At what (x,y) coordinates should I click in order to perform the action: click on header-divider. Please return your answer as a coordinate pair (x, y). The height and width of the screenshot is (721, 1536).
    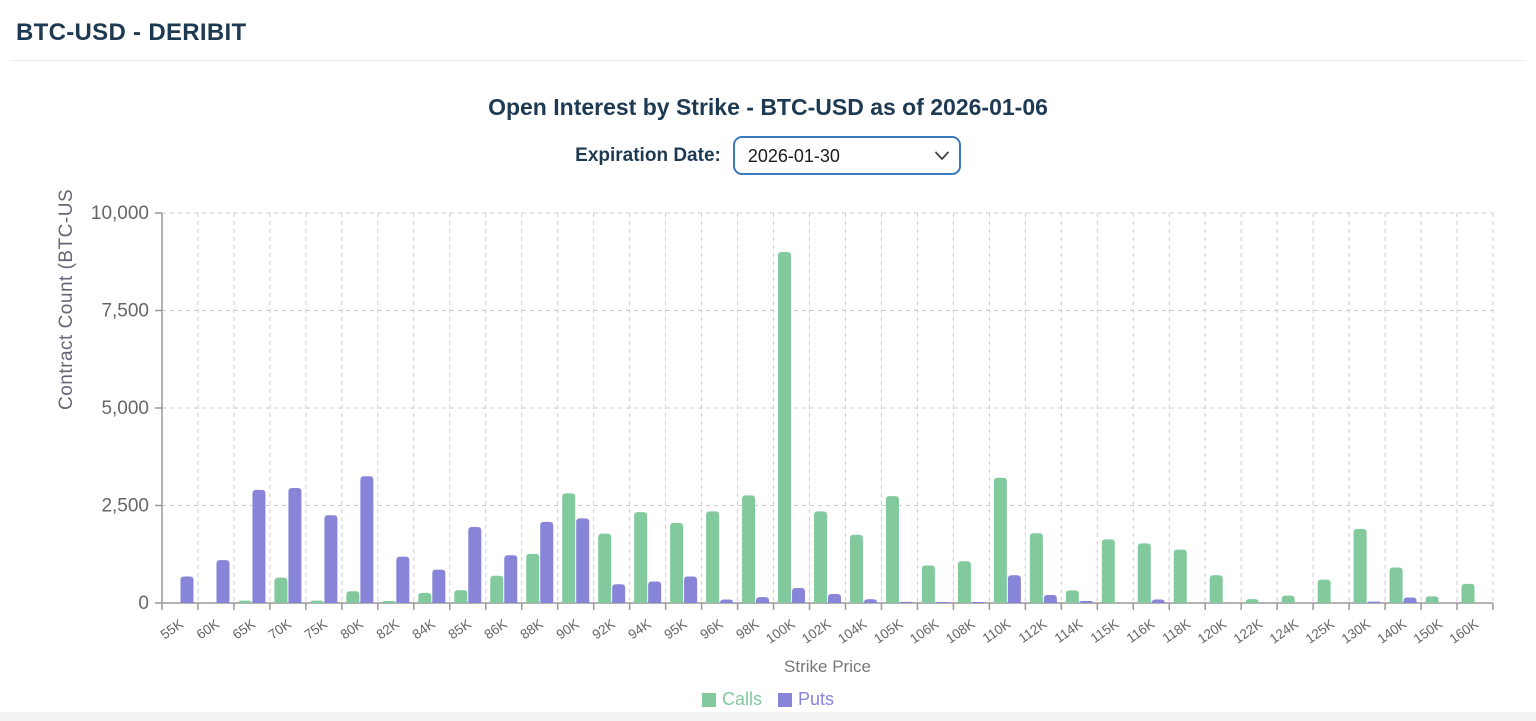
    Looking at the image, I should click on (768, 60).